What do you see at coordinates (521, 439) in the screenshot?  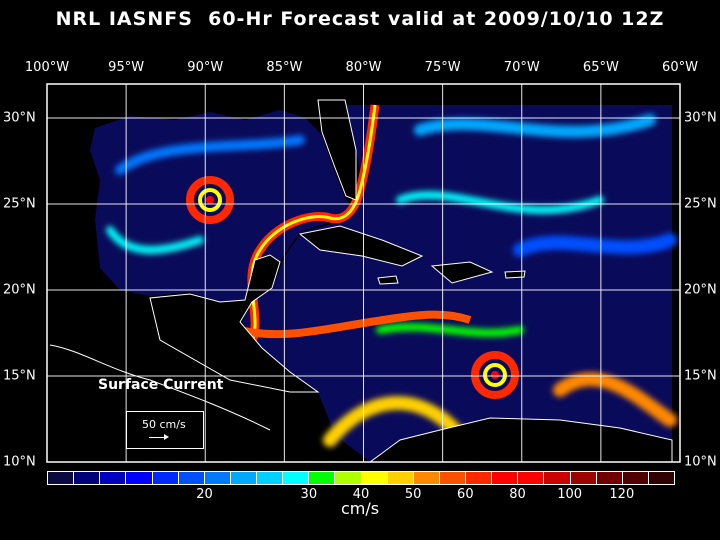 I see `south-america` at bounding box center [521, 439].